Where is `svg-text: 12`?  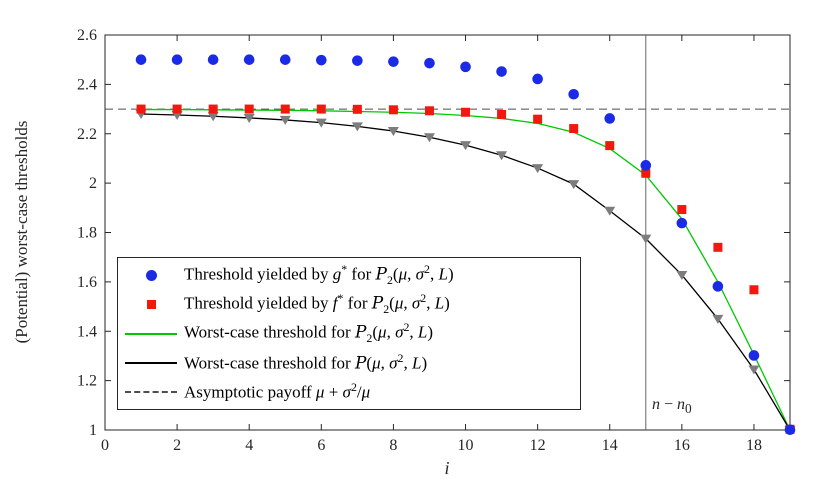
svg-text: 12 is located at coordinates (538, 445).